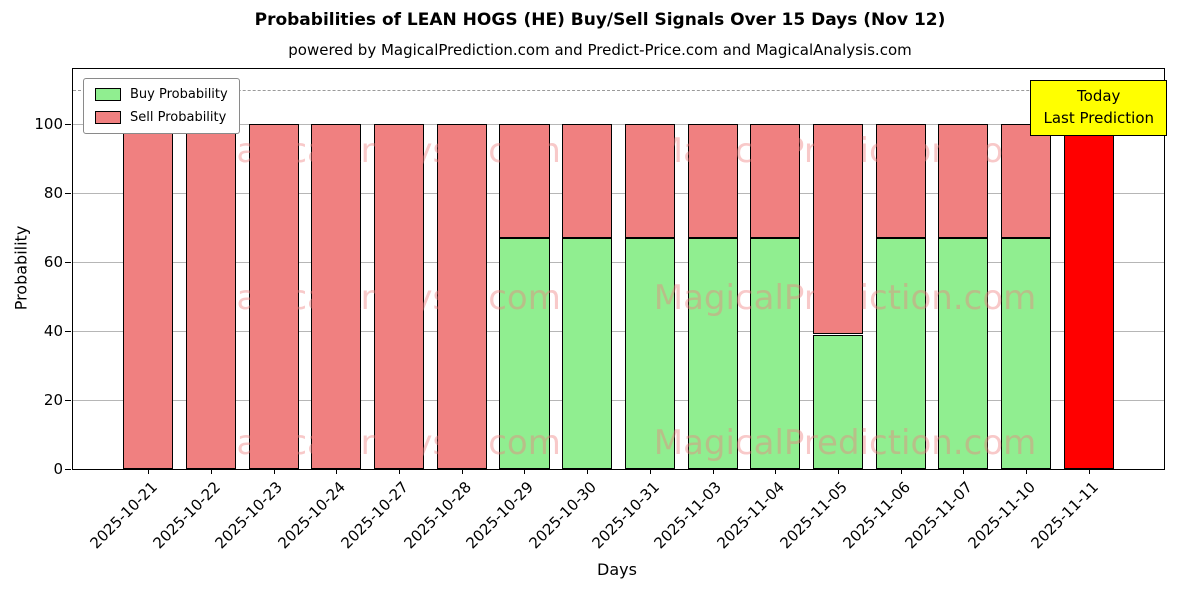  I want to click on y-tick-label: 100, so click(48, 124).